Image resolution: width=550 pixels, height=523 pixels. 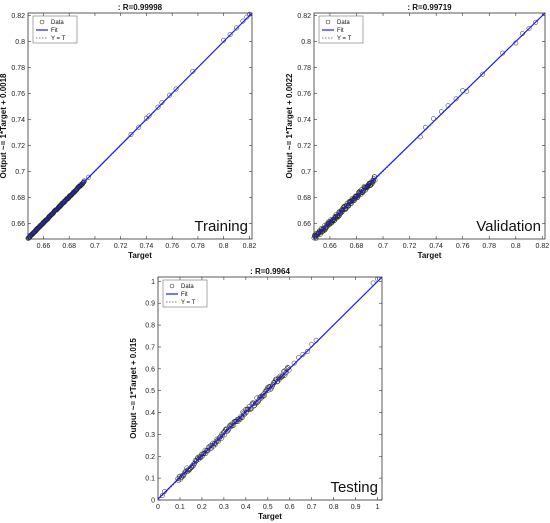 What do you see at coordinates (153, 282) in the screenshot?
I see `y-tick-label: 1` at bounding box center [153, 282].